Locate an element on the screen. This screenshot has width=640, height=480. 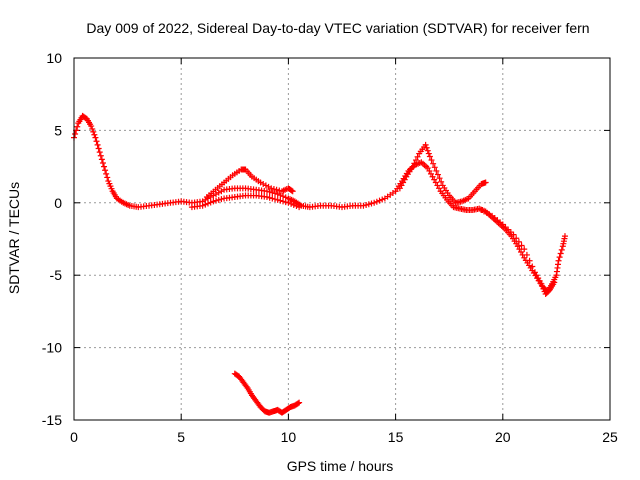
x-tick-label: 0 is located at coordinates (74, 437).